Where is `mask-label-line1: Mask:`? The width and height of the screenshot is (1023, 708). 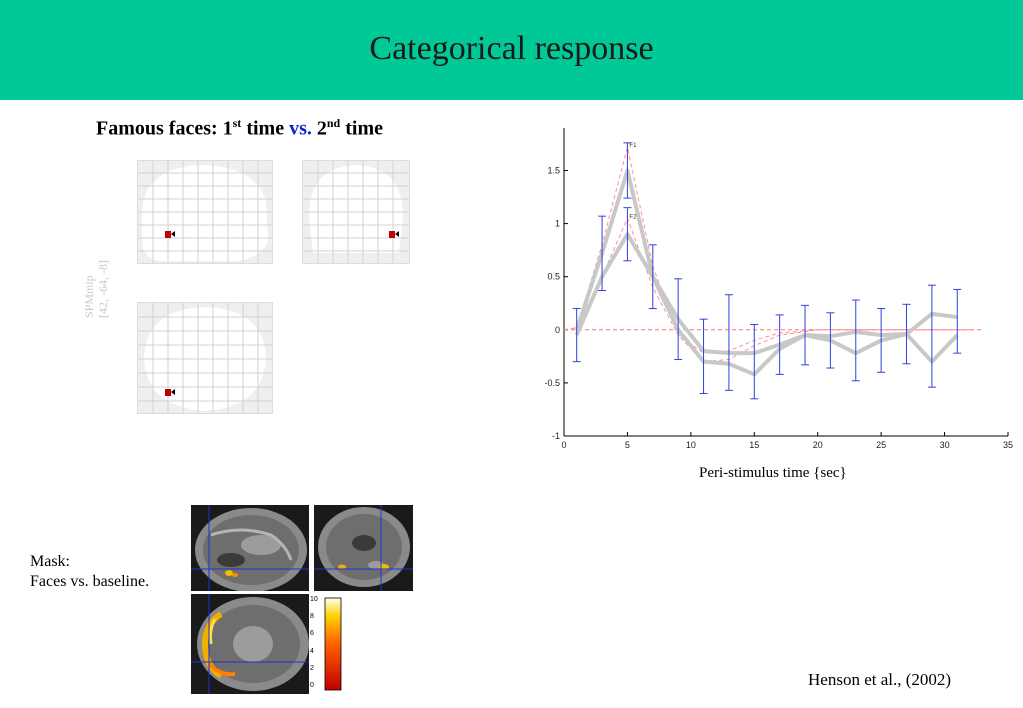
mask-label-line1: Mask: is located at coordinates (50, 561).